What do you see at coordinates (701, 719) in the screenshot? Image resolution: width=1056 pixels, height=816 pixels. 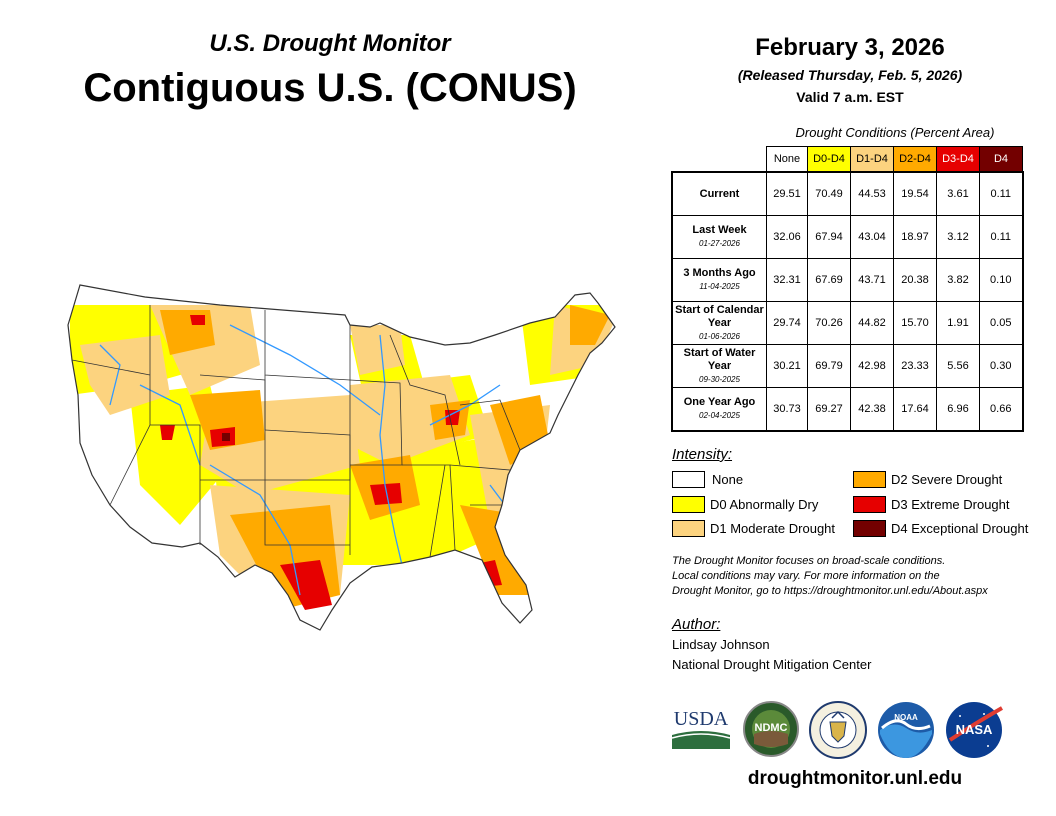 I see `usda-logo-text: USDA` at bounding box center [701, 719].